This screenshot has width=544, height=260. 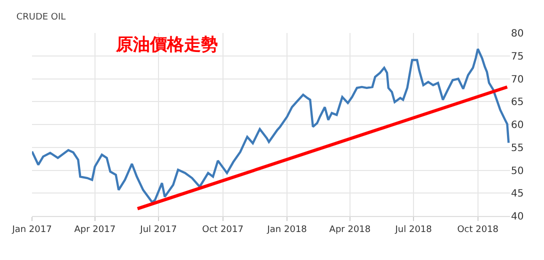 What do you see at coordinates (41, 17) in the screenshot?
I see `chart-title: CRUDE OIL` at bounding box center [41, 17].